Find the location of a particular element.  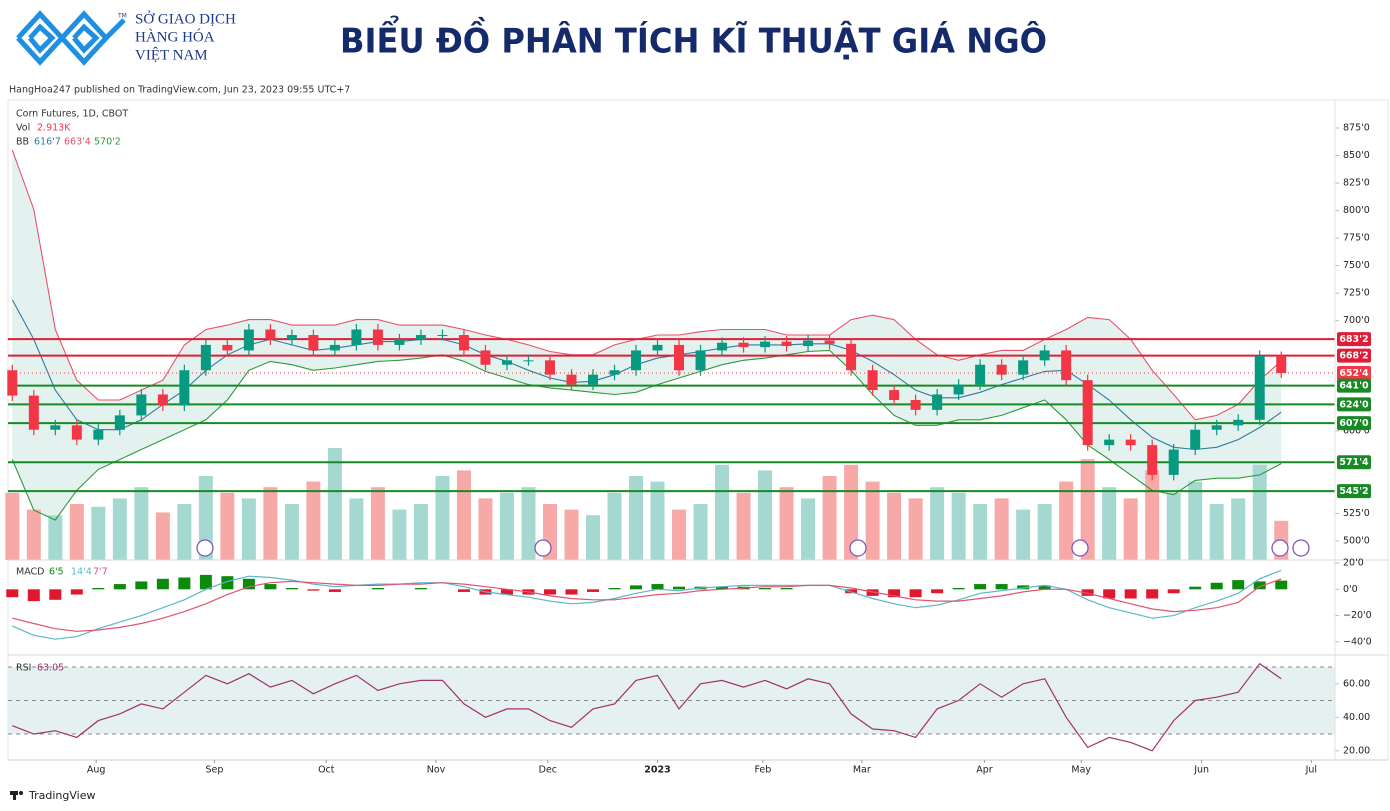

legend-value: 616'7 is located at coordinates (47, 142).